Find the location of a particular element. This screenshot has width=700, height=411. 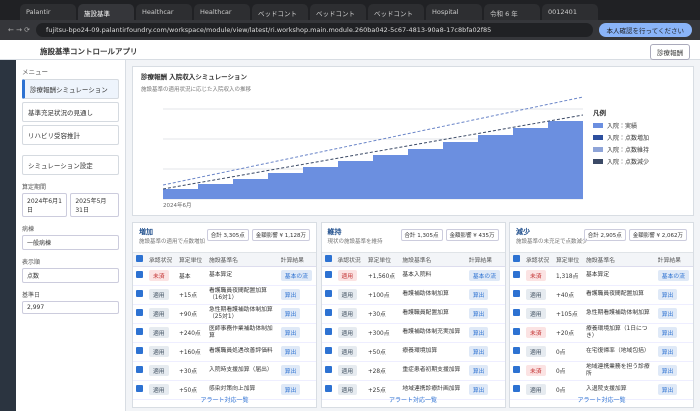

checkbox-header is located at coordinates (516, 260).